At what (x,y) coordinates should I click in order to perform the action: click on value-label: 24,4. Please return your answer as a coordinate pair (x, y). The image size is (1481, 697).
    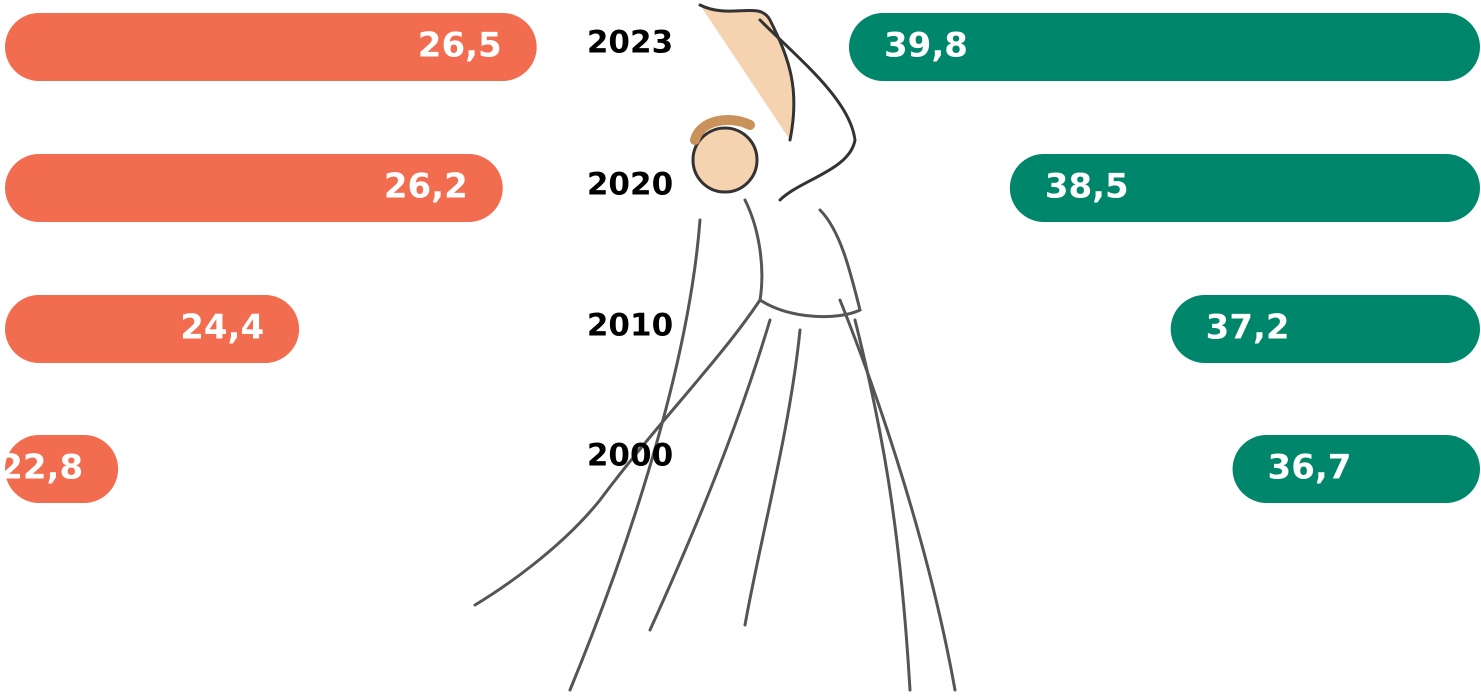
    Looking at the image, I should click on (222, 328).